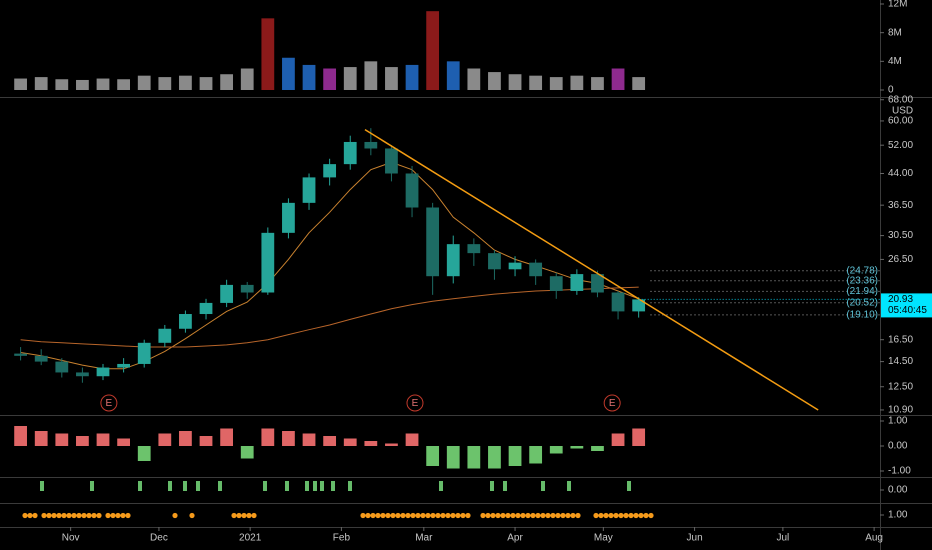  I want to click on x-tick-label: Mar, so click(424, 538).